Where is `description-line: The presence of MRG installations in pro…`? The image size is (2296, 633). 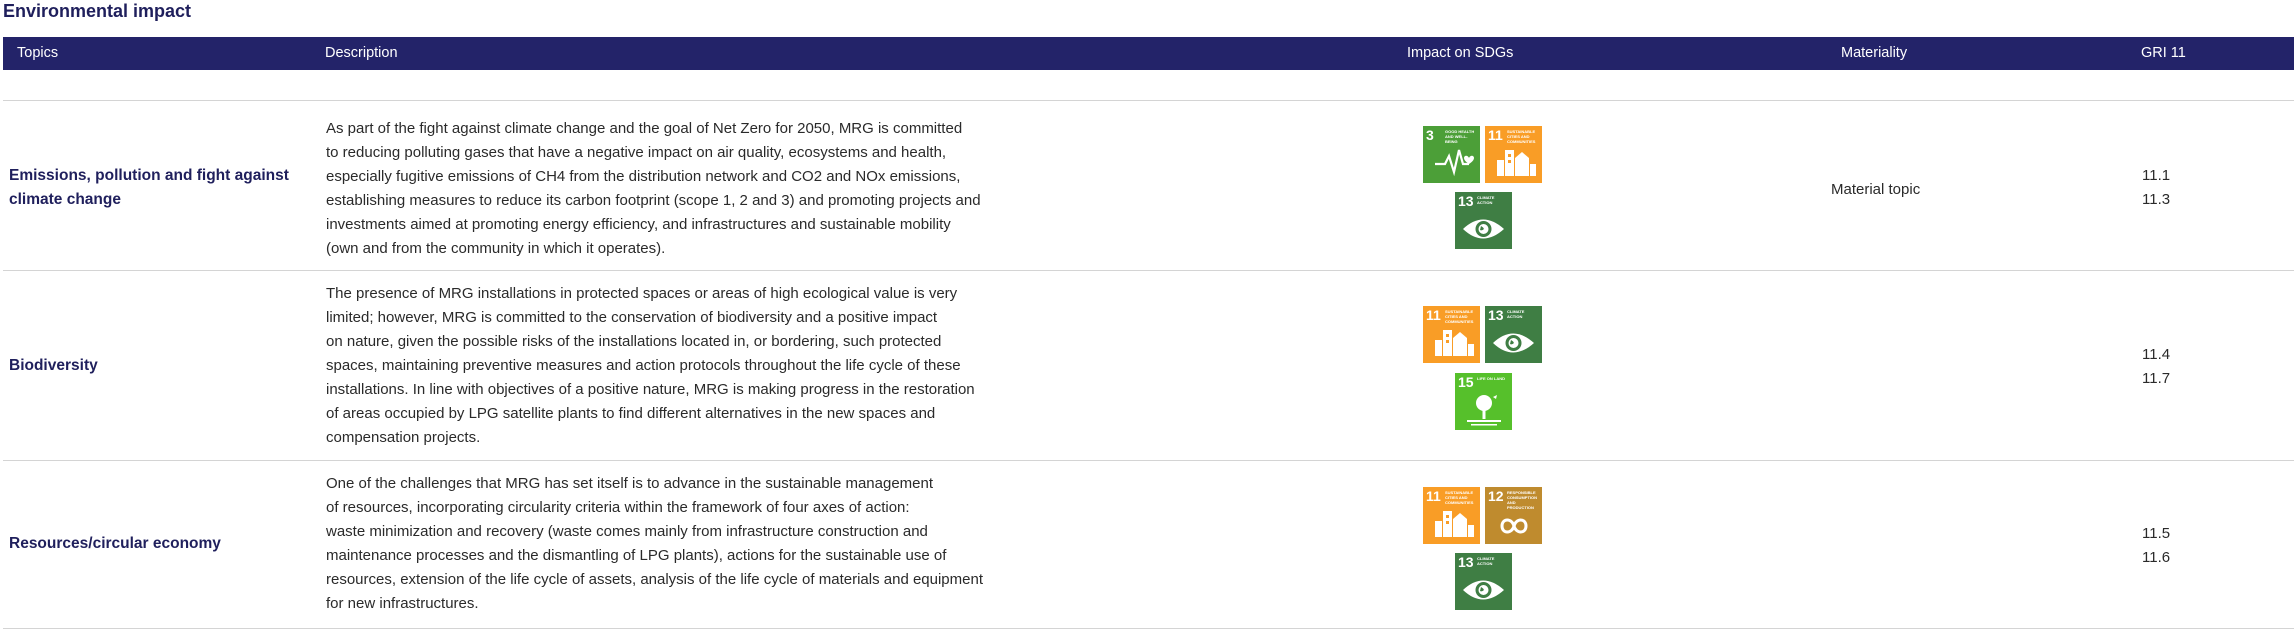 description-line: The presence of MRG installations in pro… is located at coordinates (642, 293).